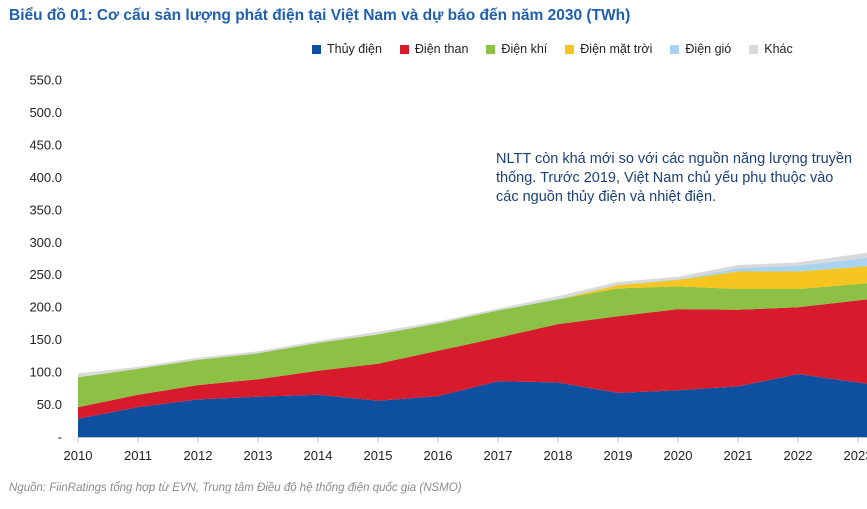 This screenshot has width=867, height=509. What do you see at coordinates (78, 455) in the screenshot?
I see `x-tick-label: 2010` at bounding box center [78, 455].